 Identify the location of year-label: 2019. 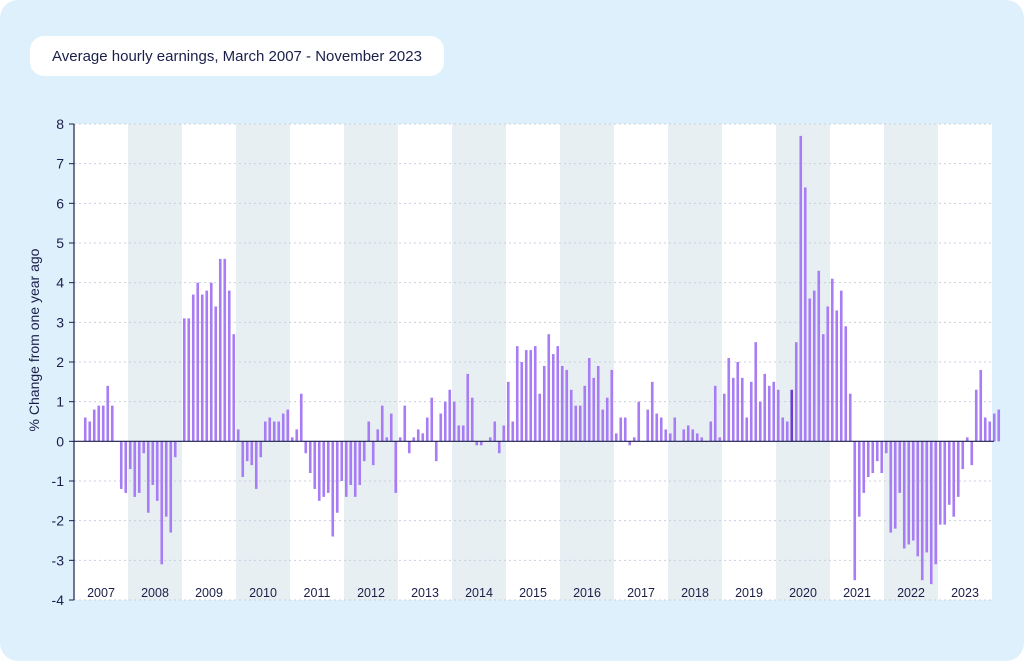
(749, 593).